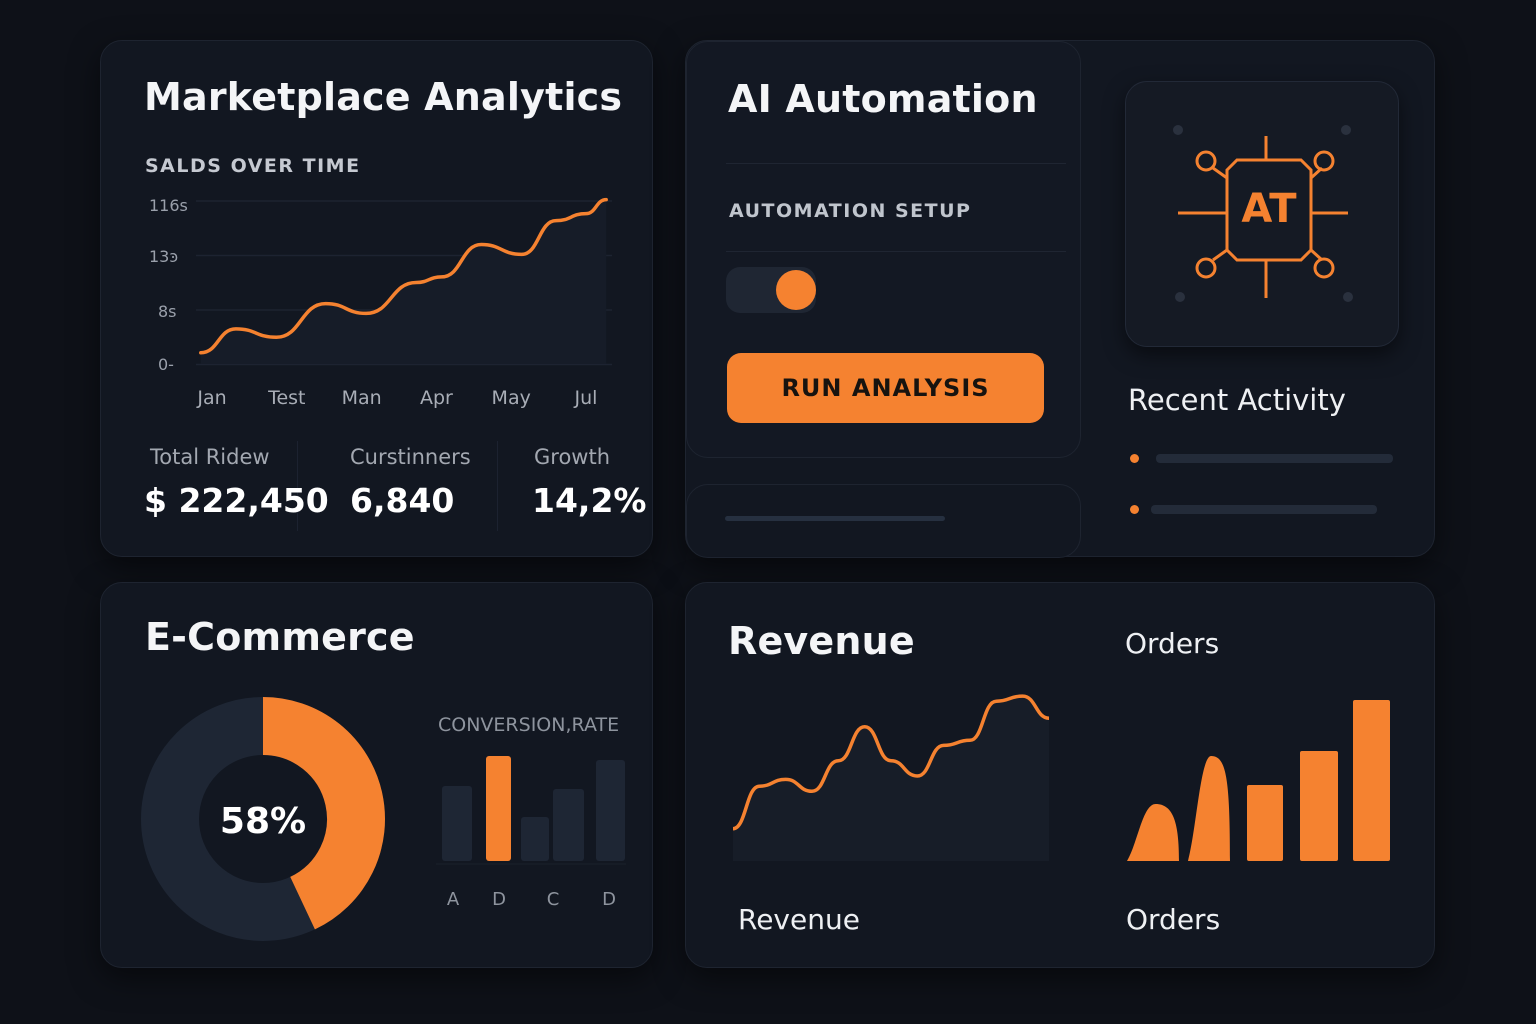 The image size is (1536, 1024). What do you see at coordinates (821, 641) in the screenshot?
I see `revenue-title: Revenue` at bounding box center [821, 641].